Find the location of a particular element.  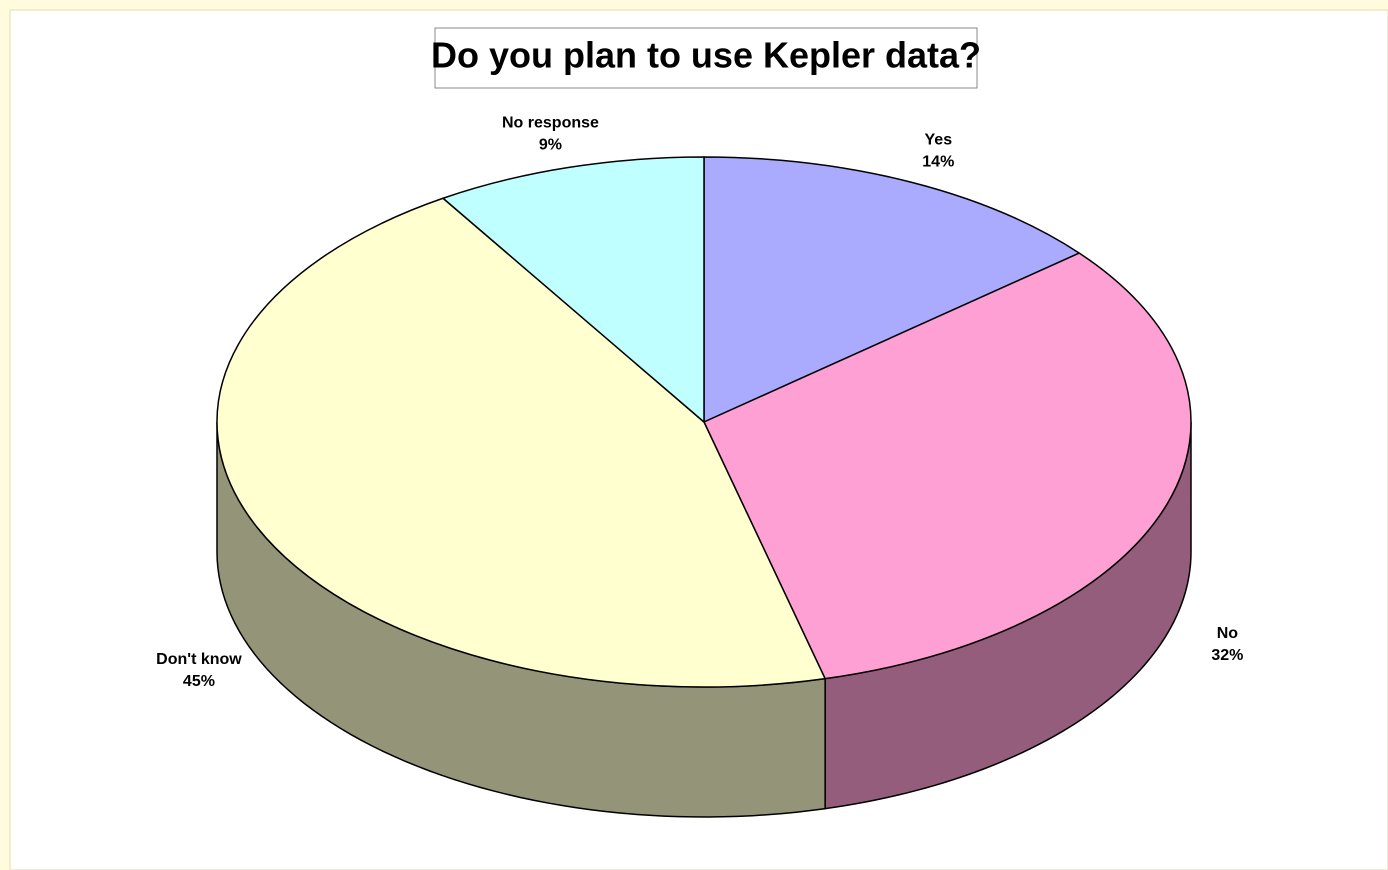

slice-label: Yes is located at coordinates (939, 139).